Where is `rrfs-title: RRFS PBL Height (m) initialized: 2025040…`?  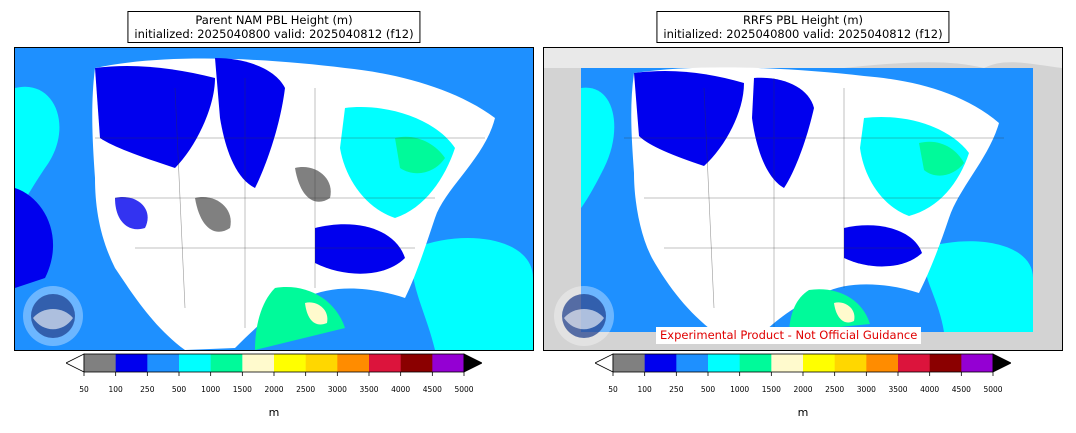
rrfs-title: RRFS PBL Height (m) initialized: 2025040… is located at coordinates (803, 27).